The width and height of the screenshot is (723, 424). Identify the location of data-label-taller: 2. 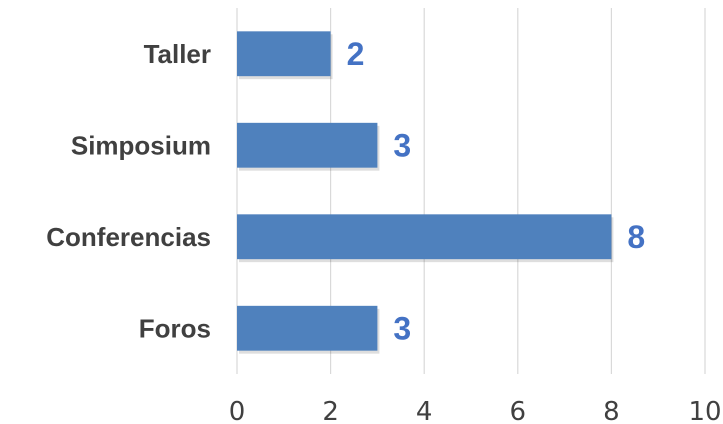
(356, 54).